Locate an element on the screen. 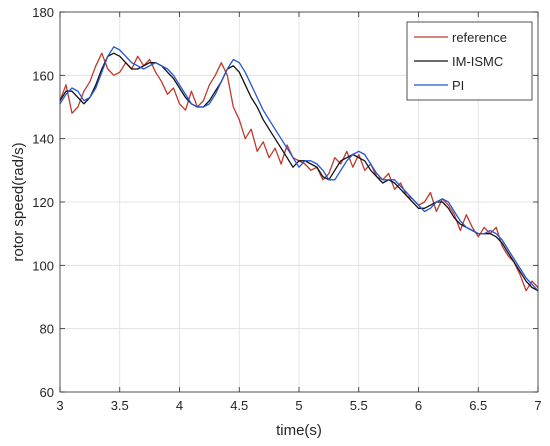 The height and width of the screenshot is (446, 550). legend-label-pi: PI is located at coordinates (458, 85).